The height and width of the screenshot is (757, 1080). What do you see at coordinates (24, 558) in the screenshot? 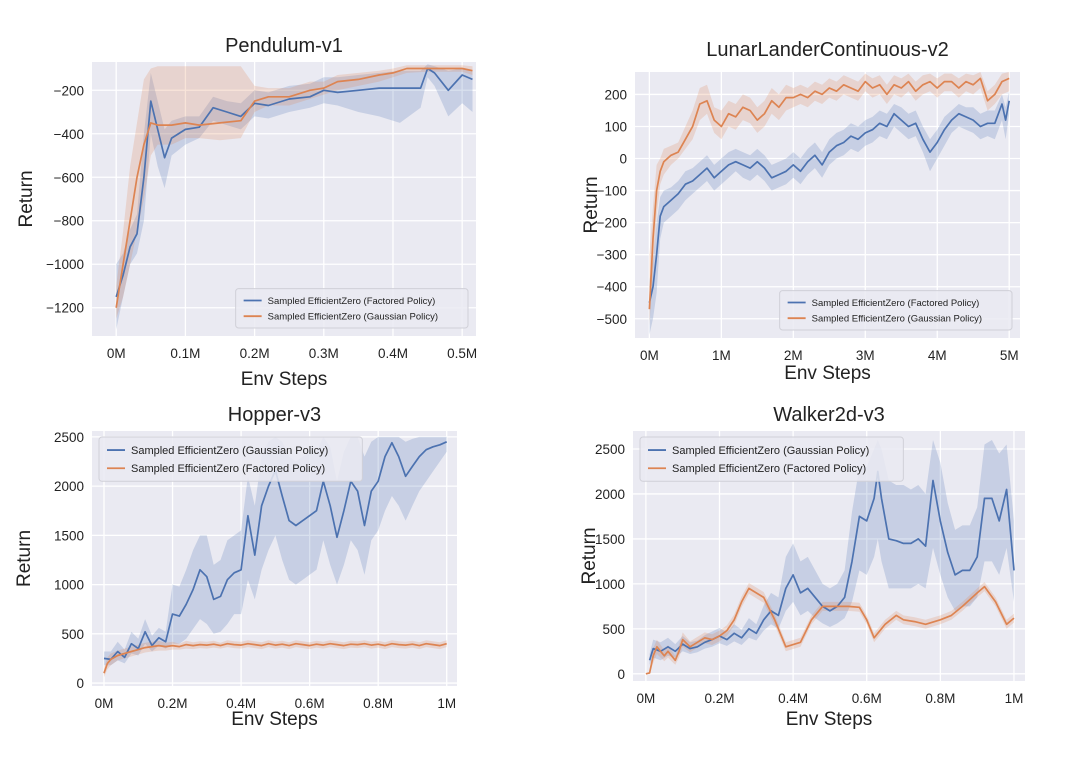
I see `chart-2-y-axis-label: Return` at bounding box center [24, 558].